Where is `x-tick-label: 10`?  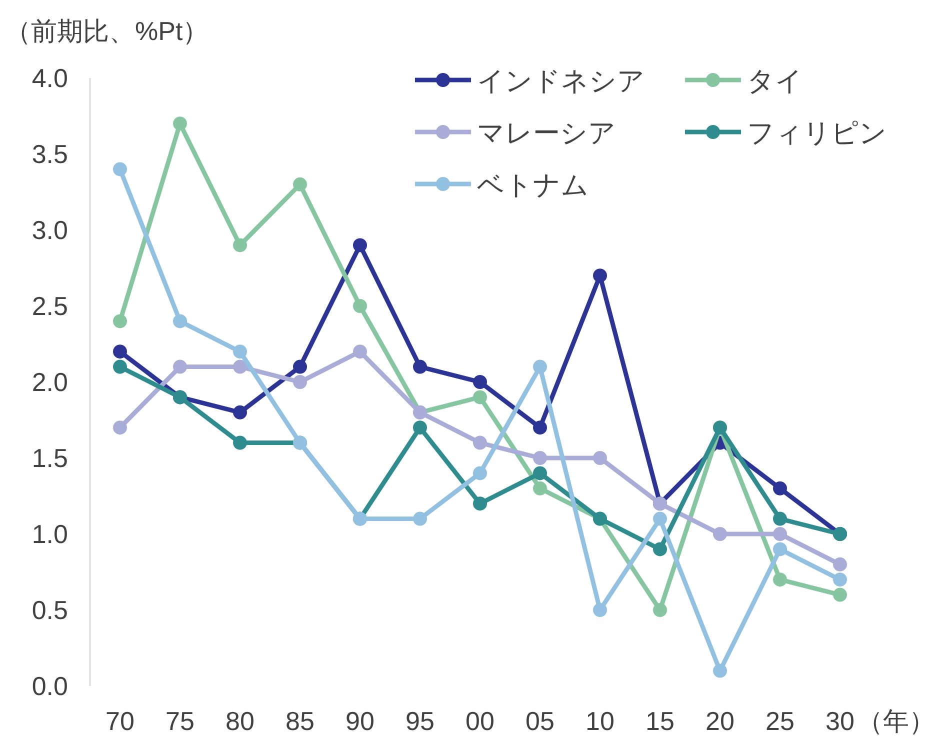 x-tick-label: 10 is located at coordinates (600, 721).